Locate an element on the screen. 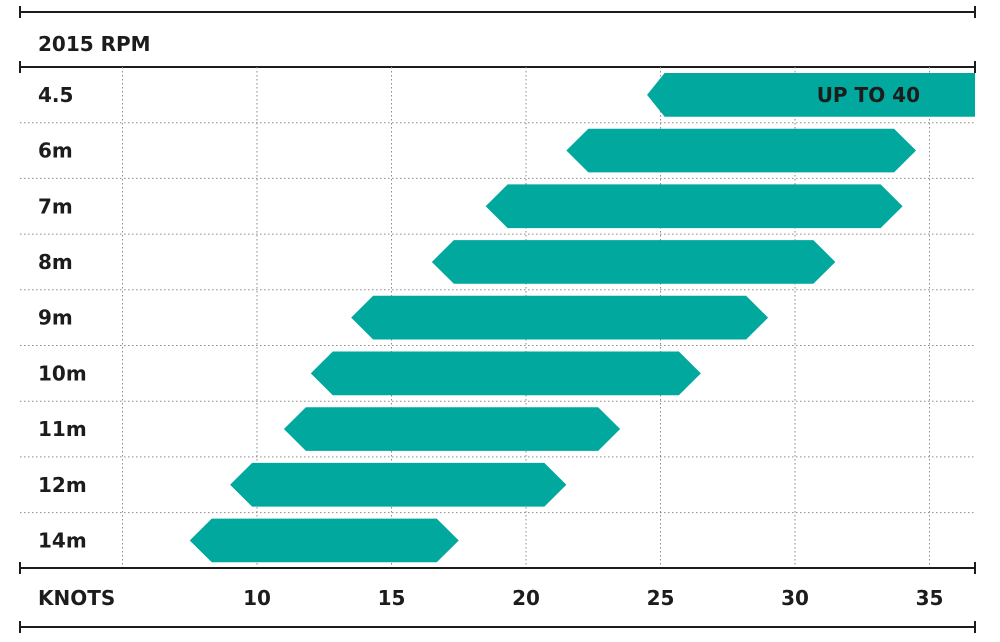 The width and height of the screenshot is (1000, 642). x-tick-label: 15 is located at coordinates (392, 598).